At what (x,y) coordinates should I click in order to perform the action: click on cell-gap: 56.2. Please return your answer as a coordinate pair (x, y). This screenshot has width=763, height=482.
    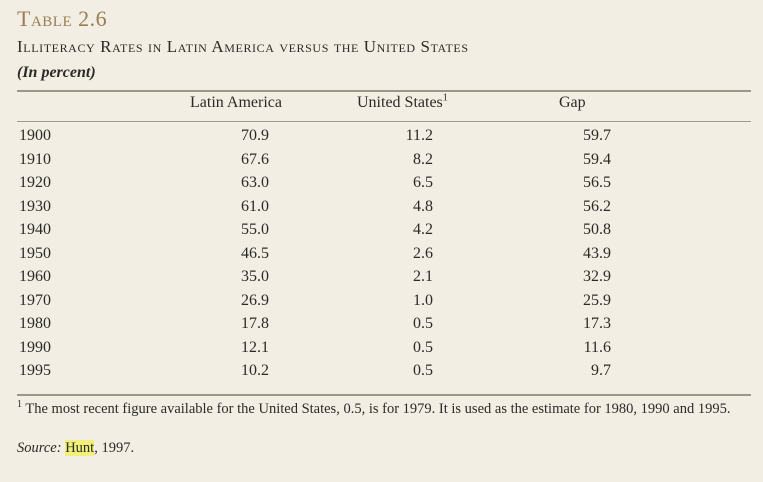
    Looking at the image, I should click on (597, 206).